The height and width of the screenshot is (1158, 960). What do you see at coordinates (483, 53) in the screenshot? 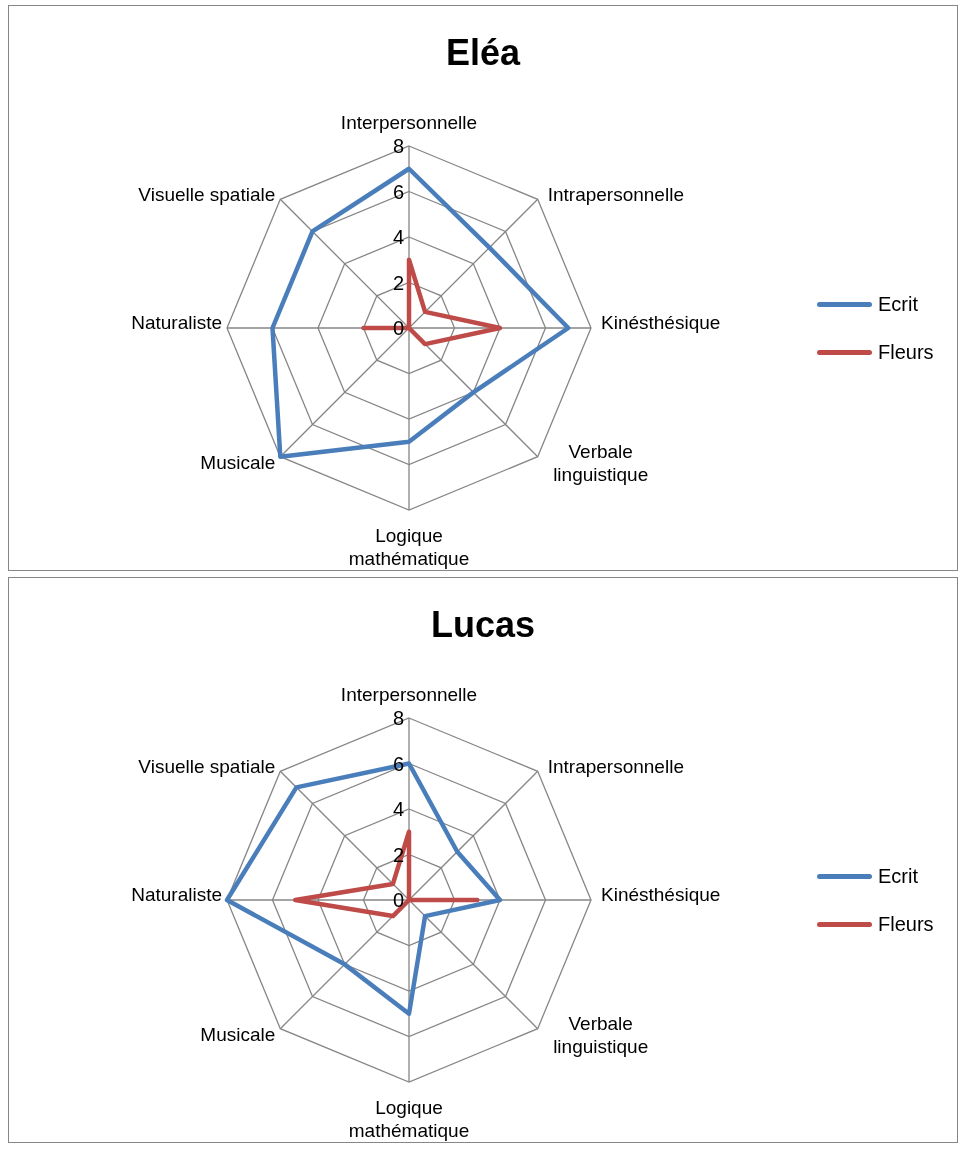
I see `chart-title: Eléa` at bounding box center [483, 53].